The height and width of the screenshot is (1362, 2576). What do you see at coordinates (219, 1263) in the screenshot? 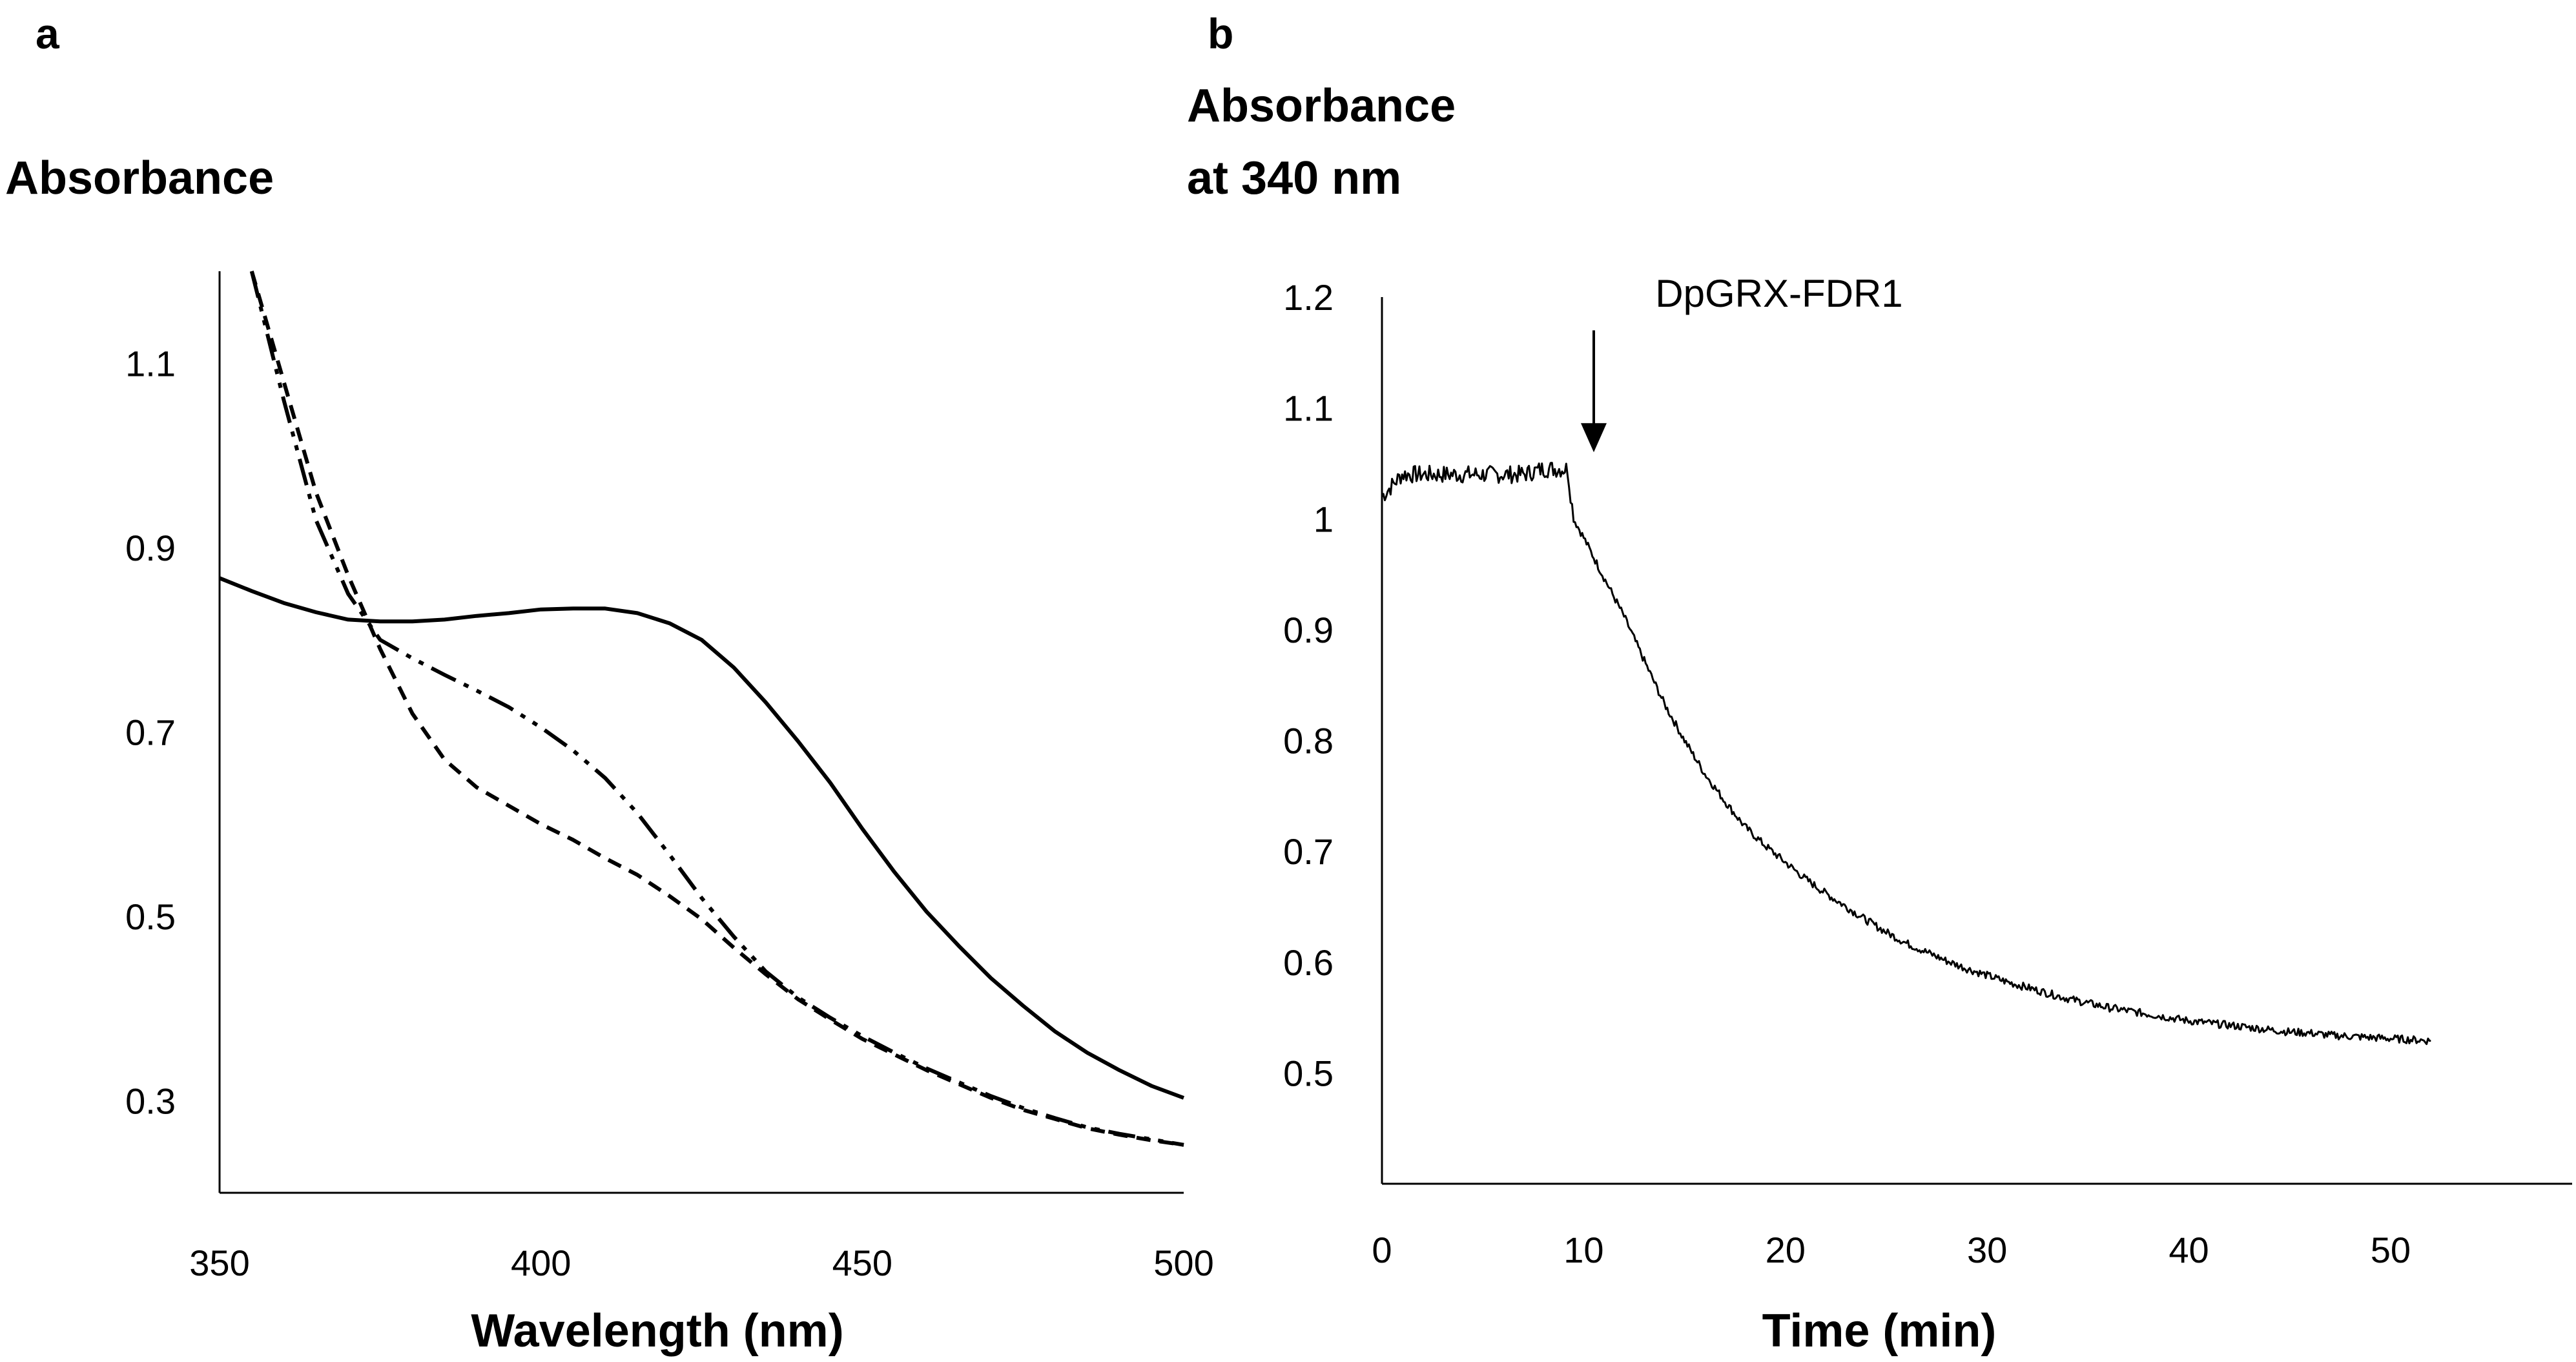
I see `panel-a-x-tick-label: 350` at bounding box center [219, 1263].